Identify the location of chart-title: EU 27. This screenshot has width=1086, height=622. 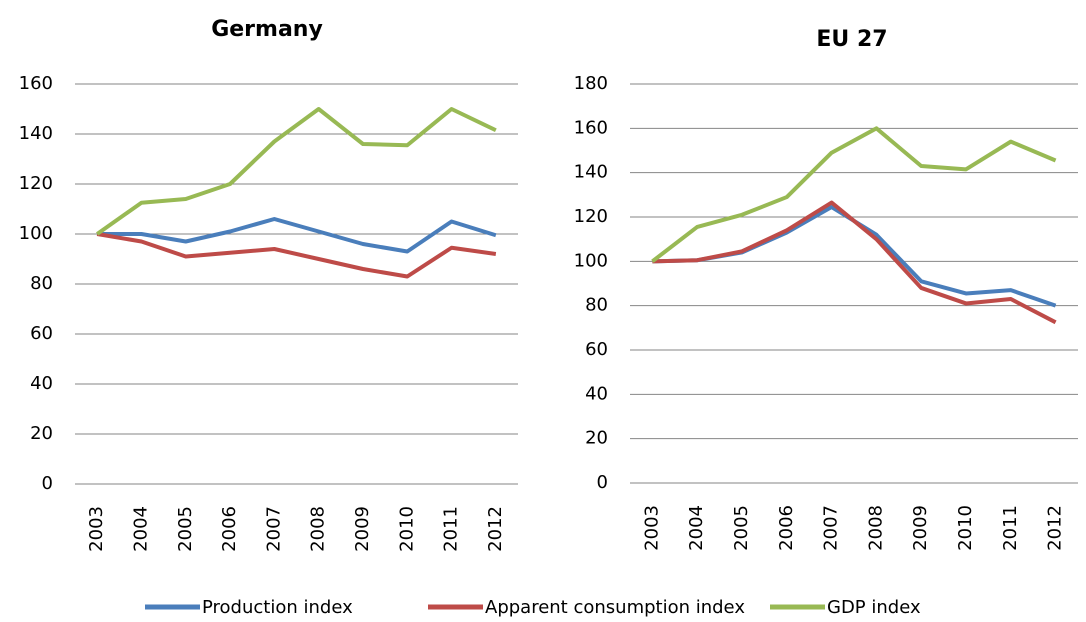
(851, 39).